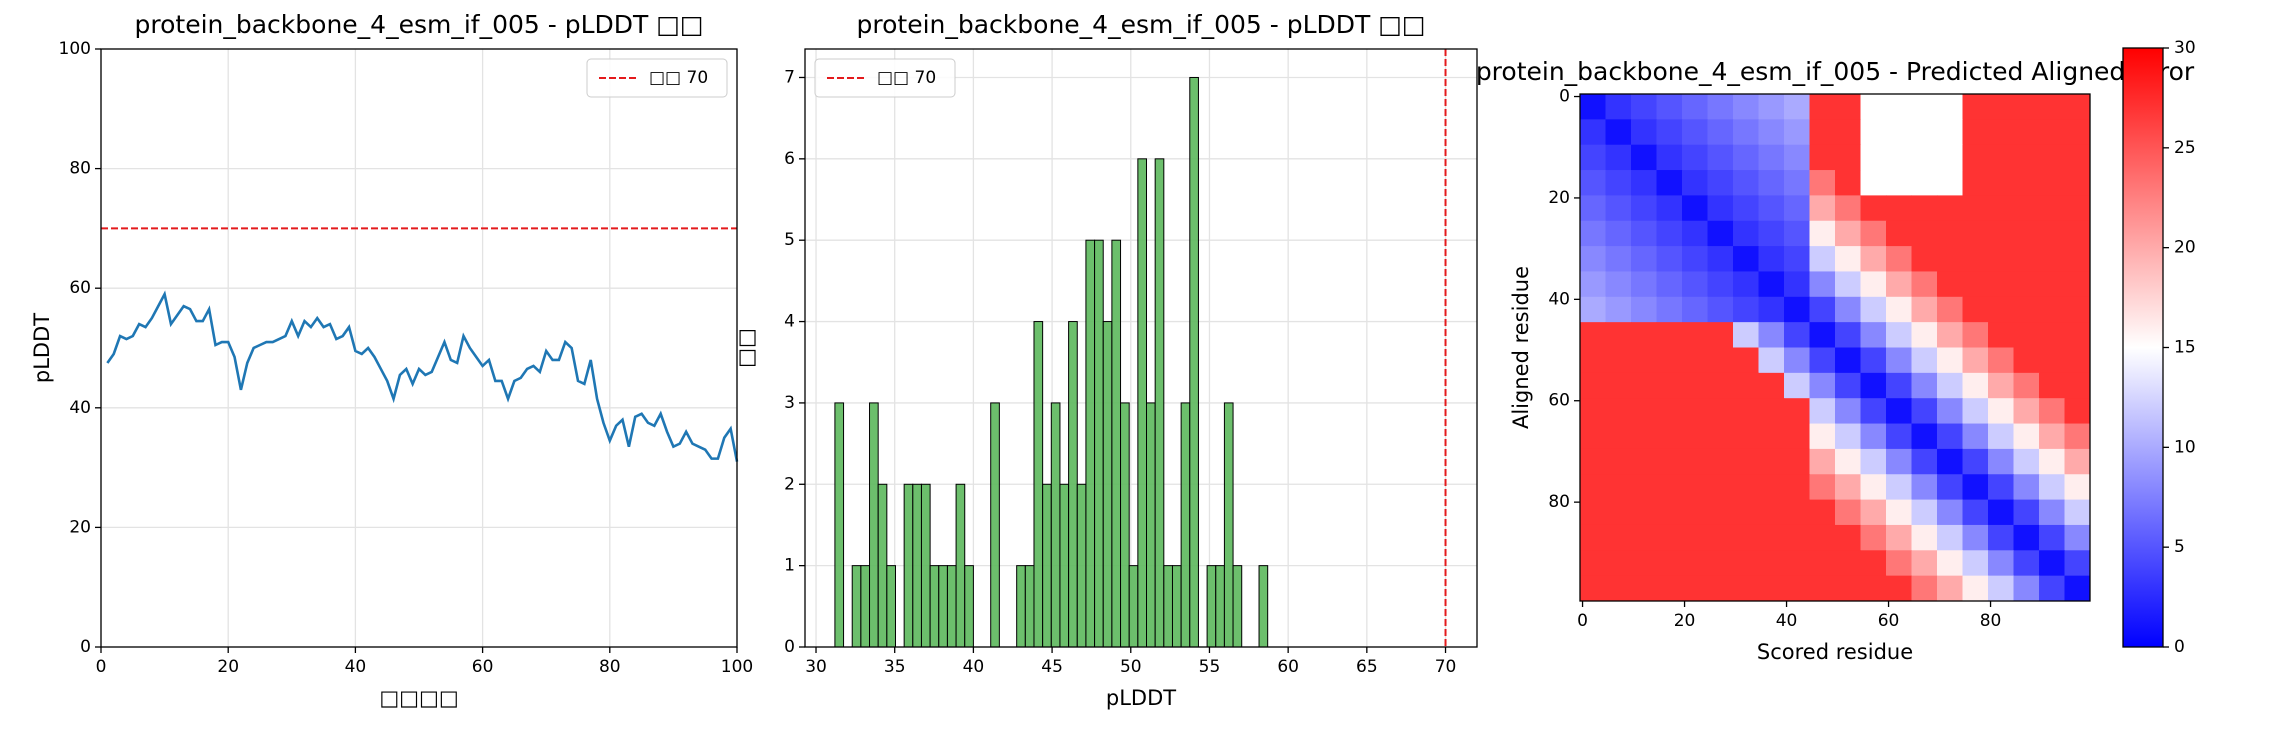 The height and width of the screenshot is (730, 2270). I want to click on x-axis-label: Scored residue, so click(1835, 652).